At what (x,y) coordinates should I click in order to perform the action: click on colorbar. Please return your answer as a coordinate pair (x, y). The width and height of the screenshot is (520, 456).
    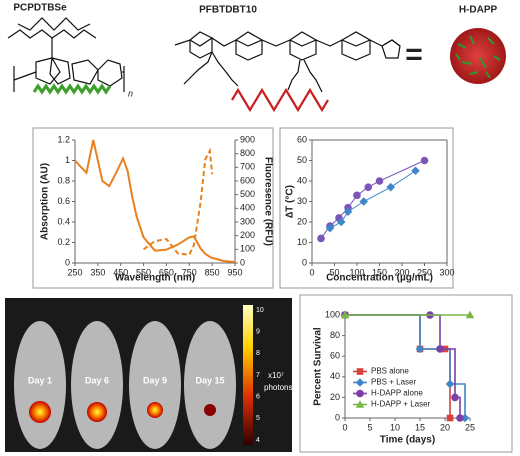
    Looking at the image, I should click on (248, 375).